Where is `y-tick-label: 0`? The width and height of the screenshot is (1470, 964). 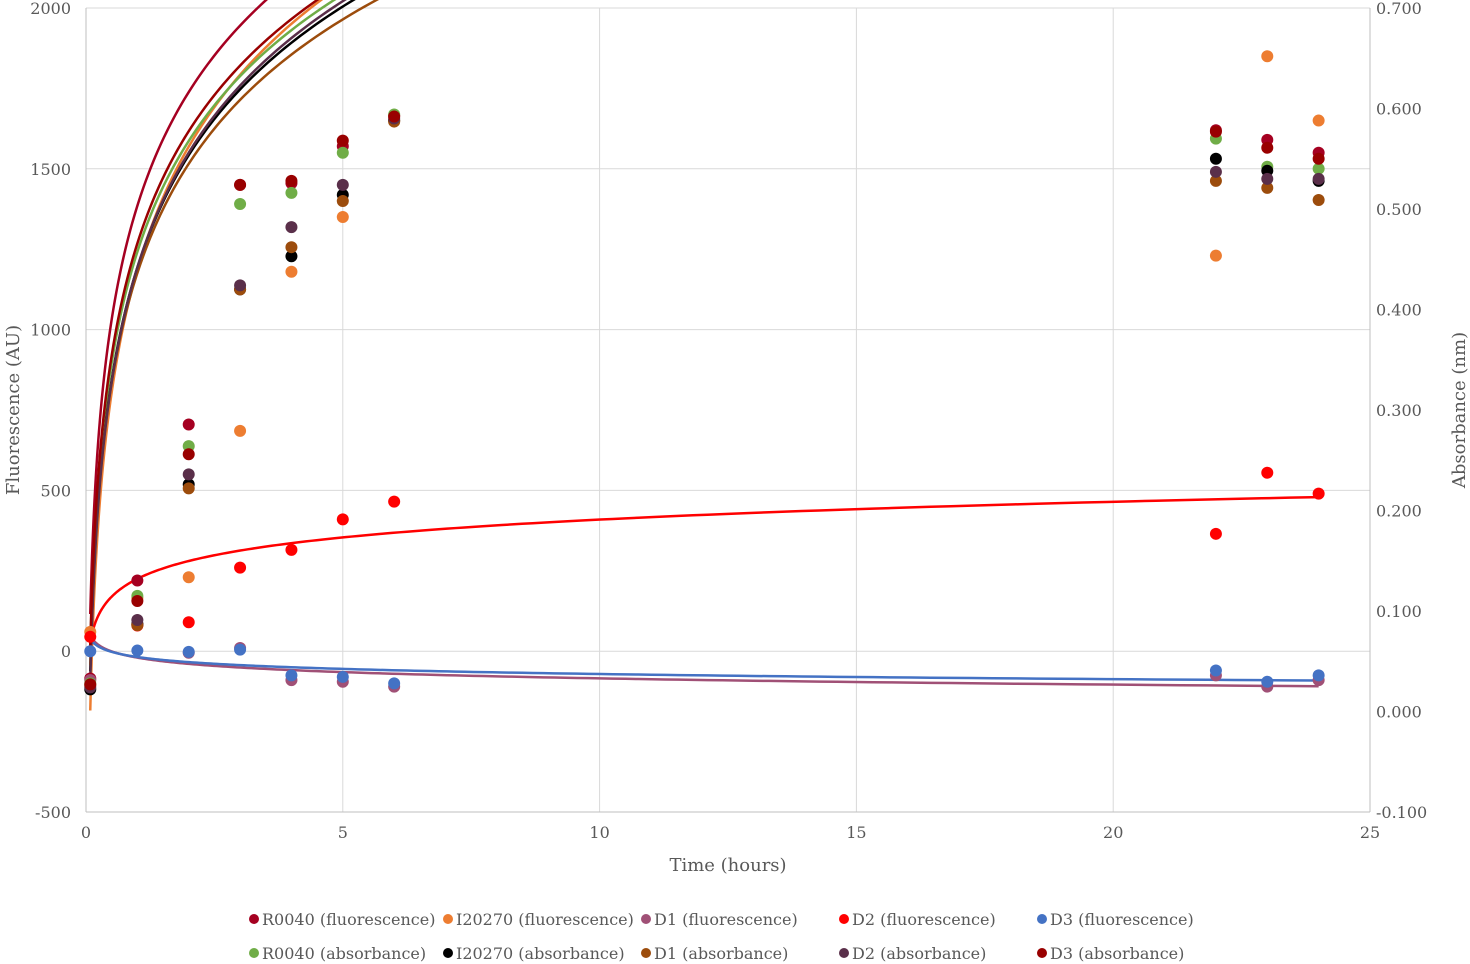 y-tick-label: 0 is located at coordinates (66, 651).